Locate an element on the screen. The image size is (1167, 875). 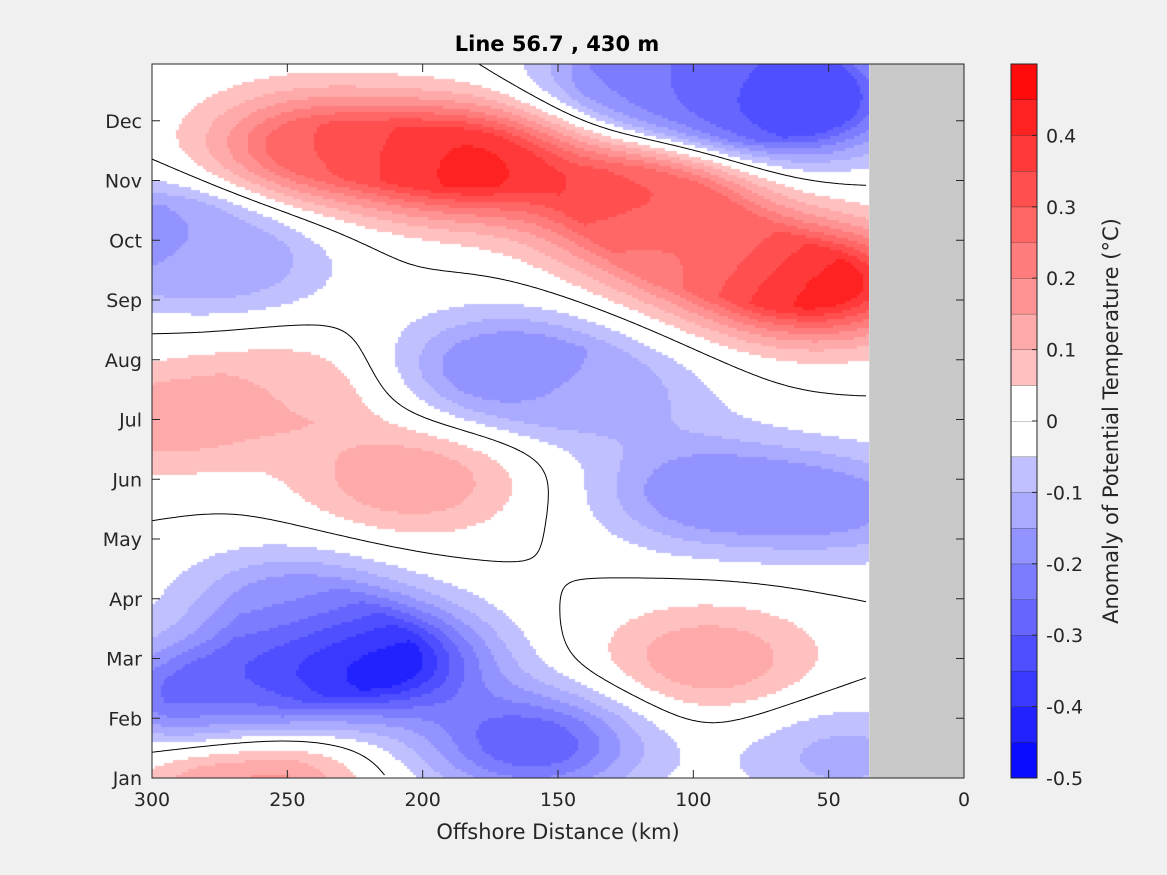
colorbar-tick-label: 0.2 is located at coordinates (1061, 279).